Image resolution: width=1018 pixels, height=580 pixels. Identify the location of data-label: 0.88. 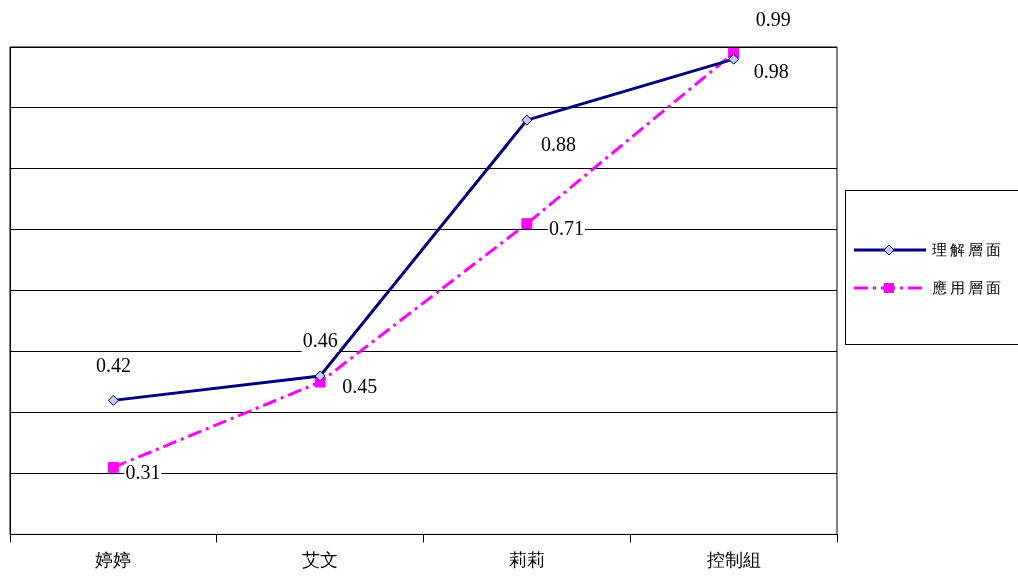
(558, 144).